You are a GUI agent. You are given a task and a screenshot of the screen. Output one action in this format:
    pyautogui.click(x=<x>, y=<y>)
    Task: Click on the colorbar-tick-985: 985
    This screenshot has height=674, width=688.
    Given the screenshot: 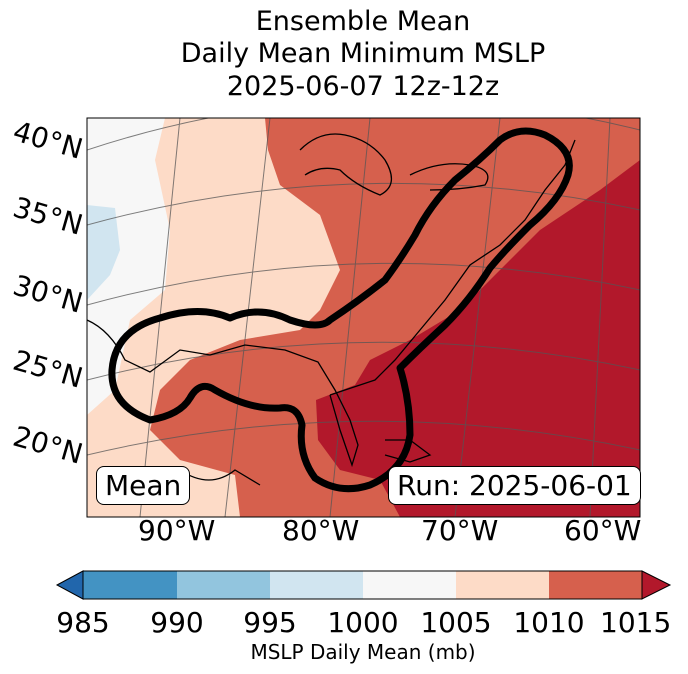 What is the action you would take?
    pyautogui.click(x=83, y=622)
    